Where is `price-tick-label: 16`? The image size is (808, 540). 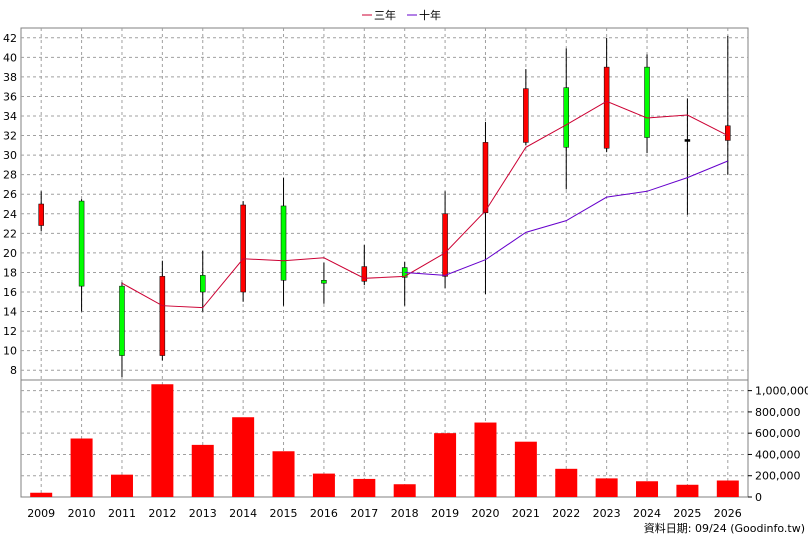 price-tick-label: 16 is located at coordinates (10, 292).